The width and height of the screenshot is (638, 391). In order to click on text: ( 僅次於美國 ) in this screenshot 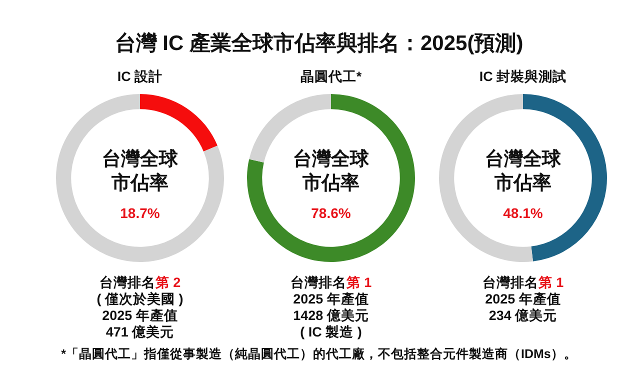, I will do `click(140, 298)`.